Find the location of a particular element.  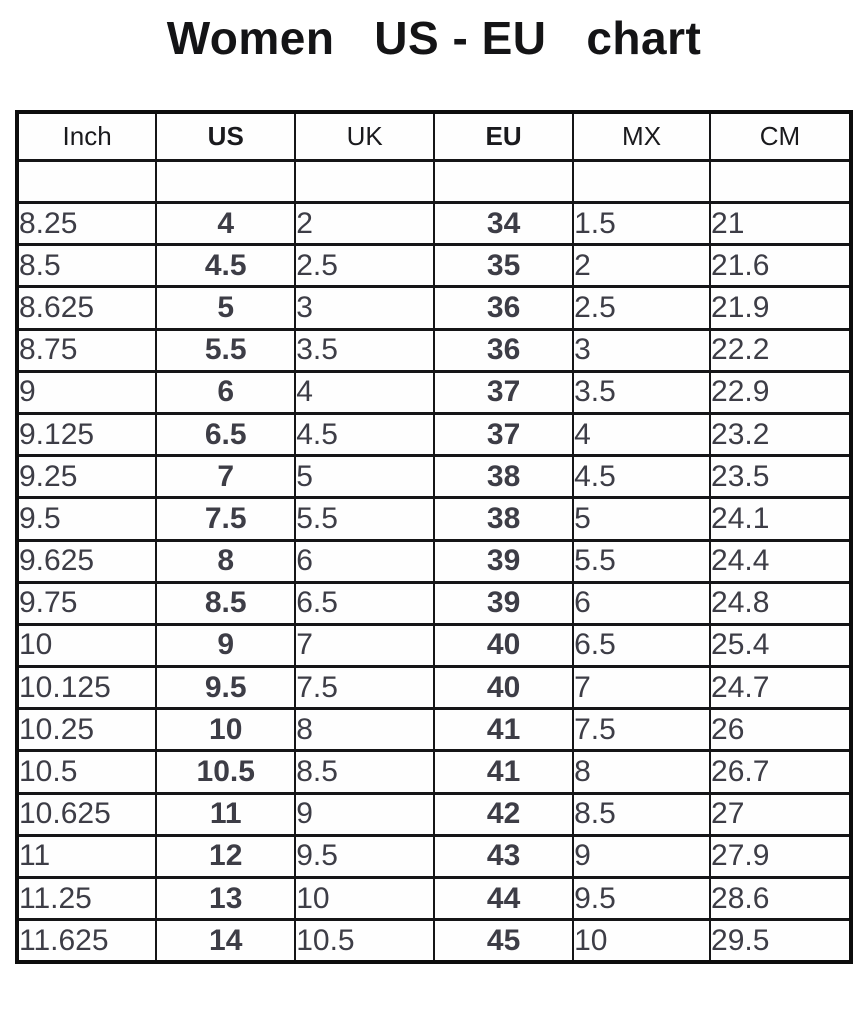

cell-mx: 6 is located at coordinates (642, 603).